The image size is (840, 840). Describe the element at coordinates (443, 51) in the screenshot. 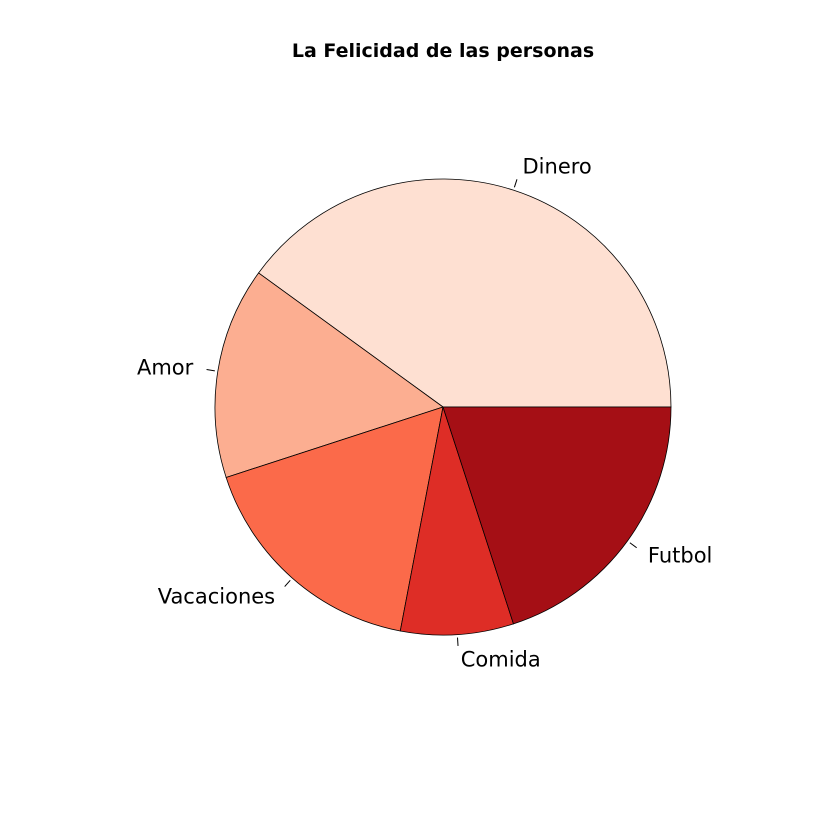

I see `chart-title: La Felicidad de las personas` at that location.